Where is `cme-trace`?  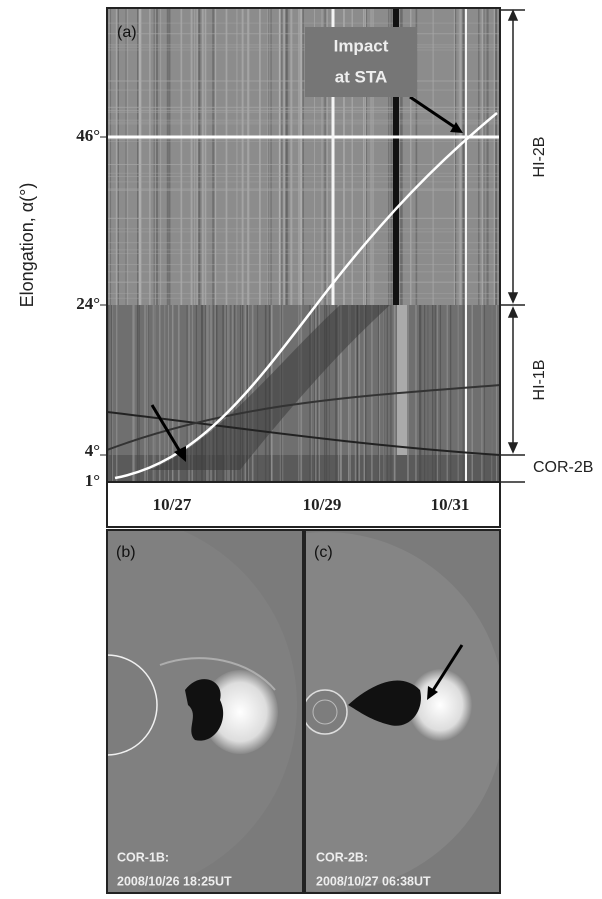 cme-trace is located at coordinates (270, 387).